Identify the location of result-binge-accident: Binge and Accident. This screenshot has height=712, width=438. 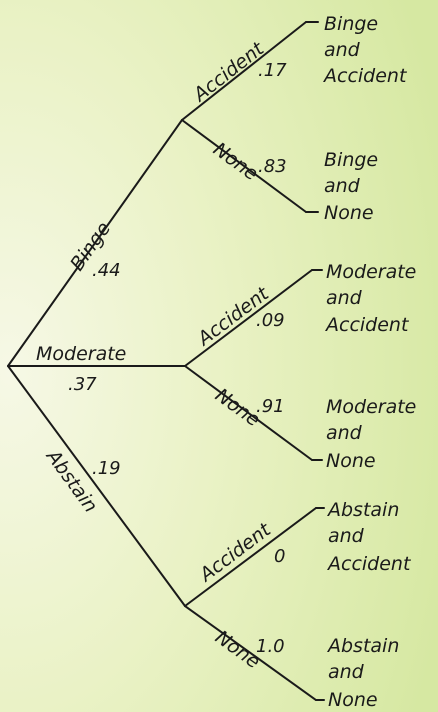
(365, 50).